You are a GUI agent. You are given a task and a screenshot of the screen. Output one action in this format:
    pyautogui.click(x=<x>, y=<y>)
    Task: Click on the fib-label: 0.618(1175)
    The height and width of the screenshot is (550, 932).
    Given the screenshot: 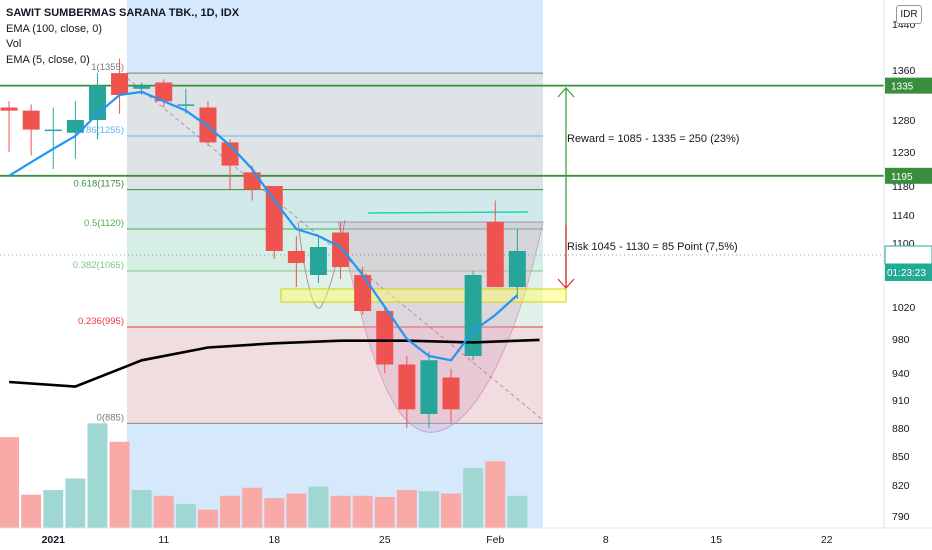 What is the action you would take?
    pyautogui.click(x=98, y=184)
    